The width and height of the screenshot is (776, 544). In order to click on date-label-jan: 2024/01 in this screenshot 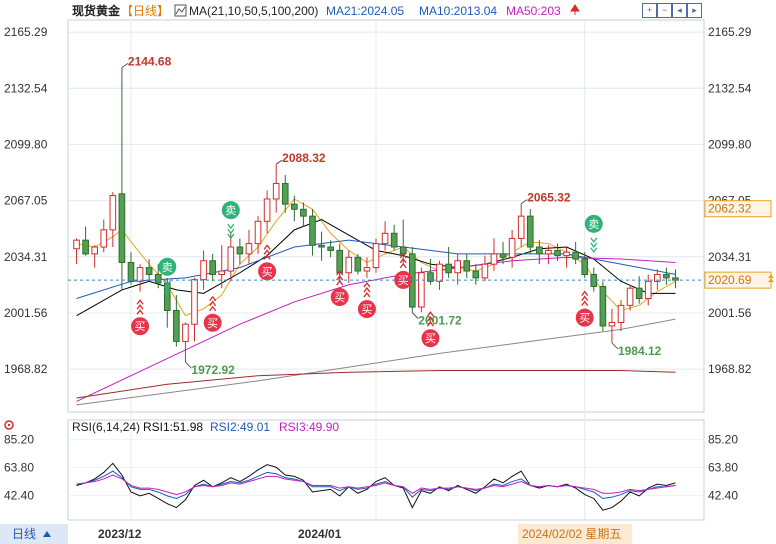, I will do `click(320, 534)`.